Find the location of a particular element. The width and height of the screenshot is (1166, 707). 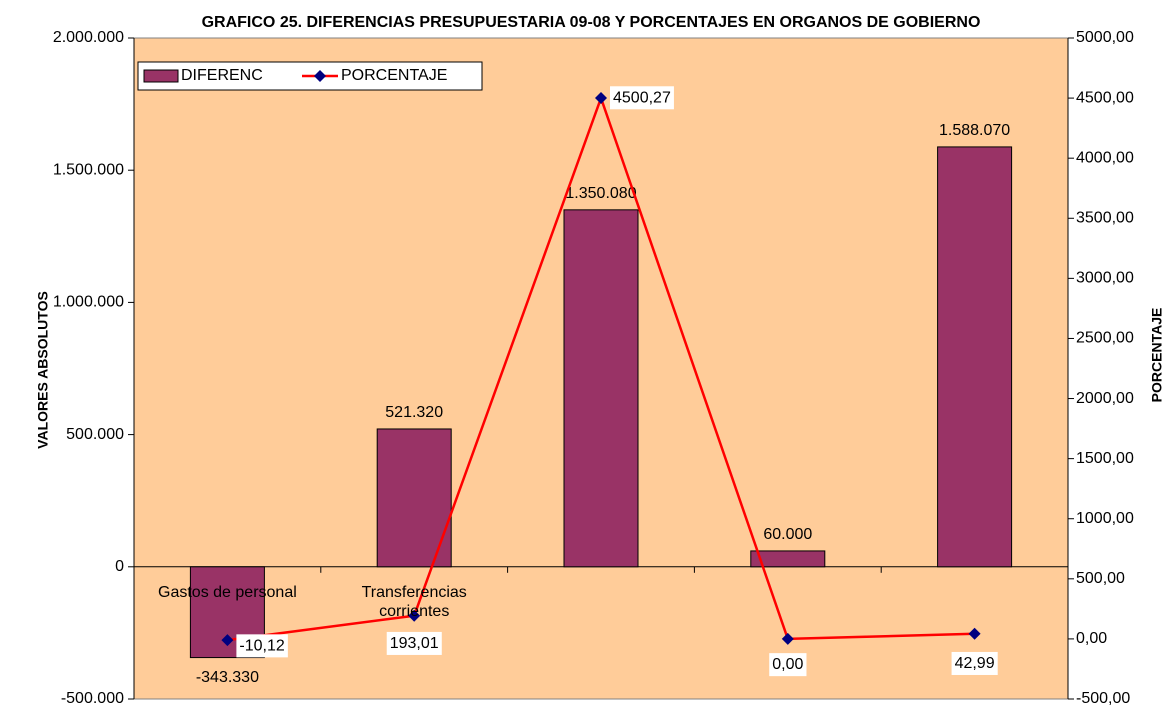

legend-swatch is located at coordinates (161, 76).